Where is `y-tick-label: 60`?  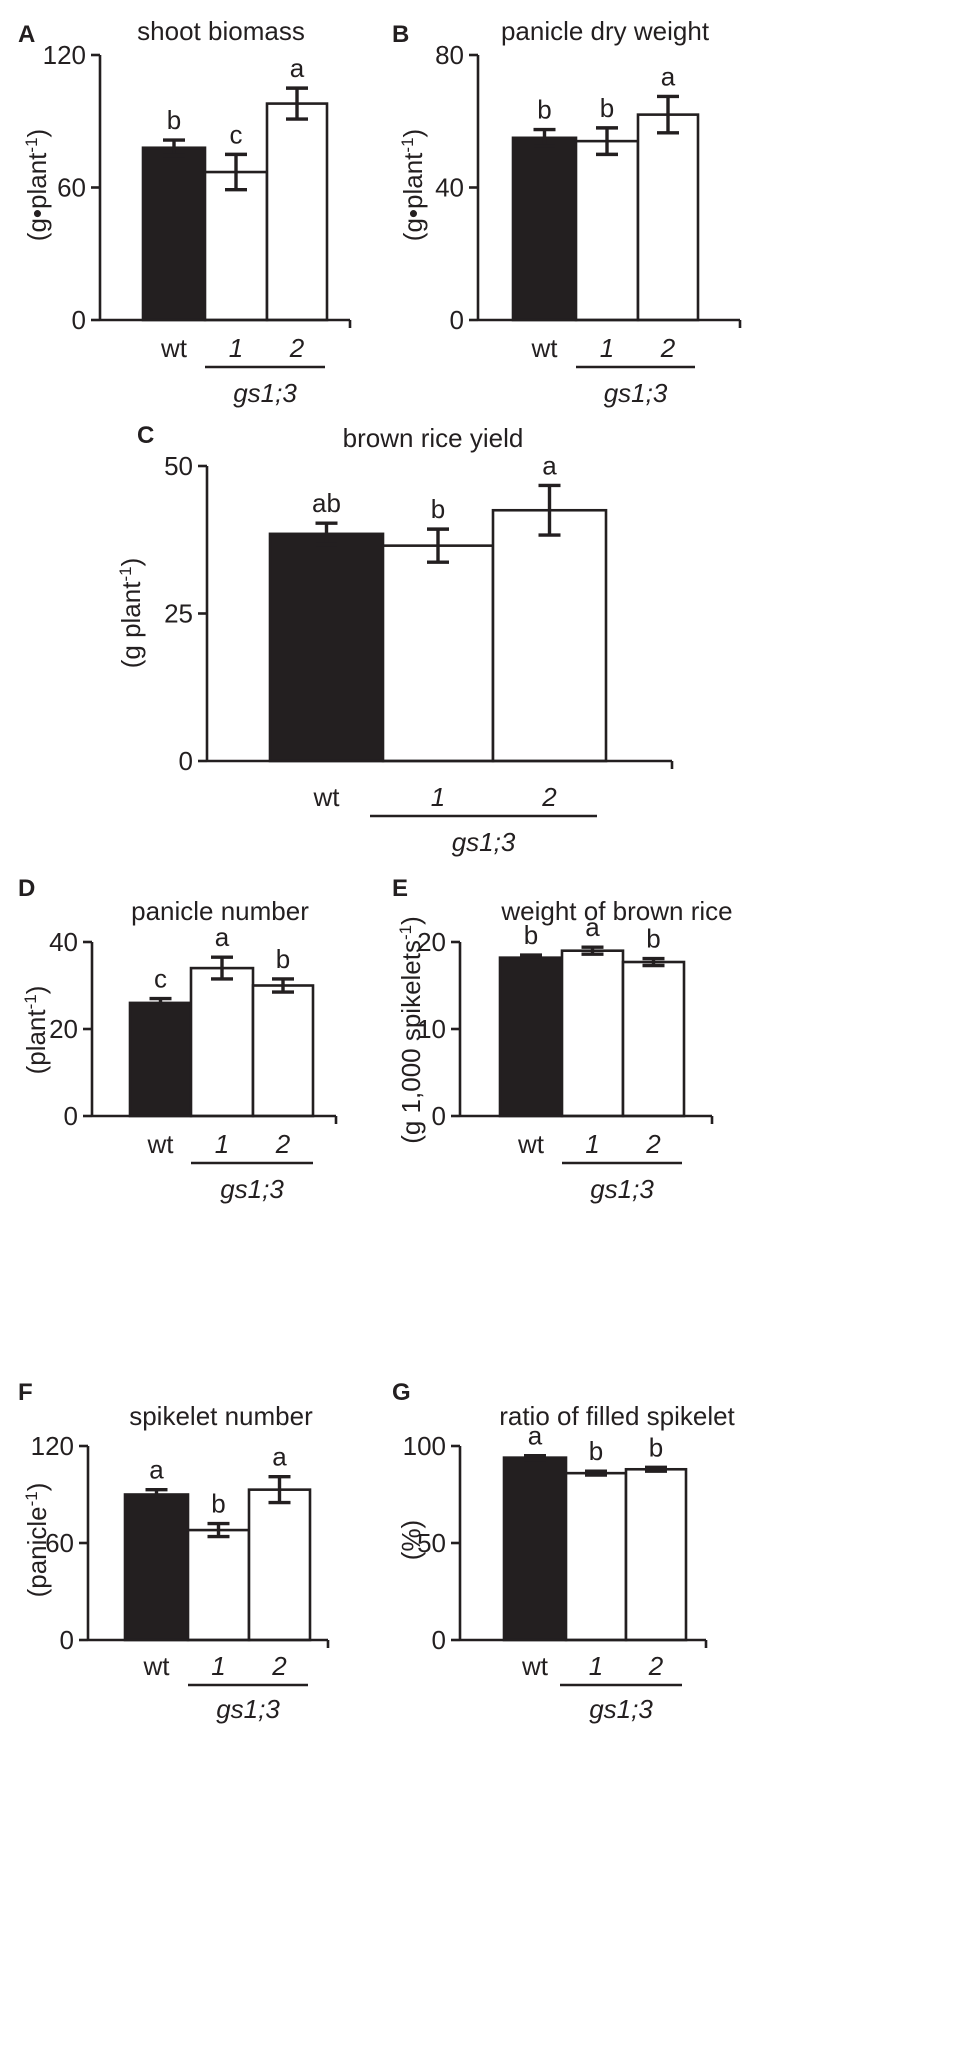 y-tick-label: 60 is located at coordinates (71, 188).